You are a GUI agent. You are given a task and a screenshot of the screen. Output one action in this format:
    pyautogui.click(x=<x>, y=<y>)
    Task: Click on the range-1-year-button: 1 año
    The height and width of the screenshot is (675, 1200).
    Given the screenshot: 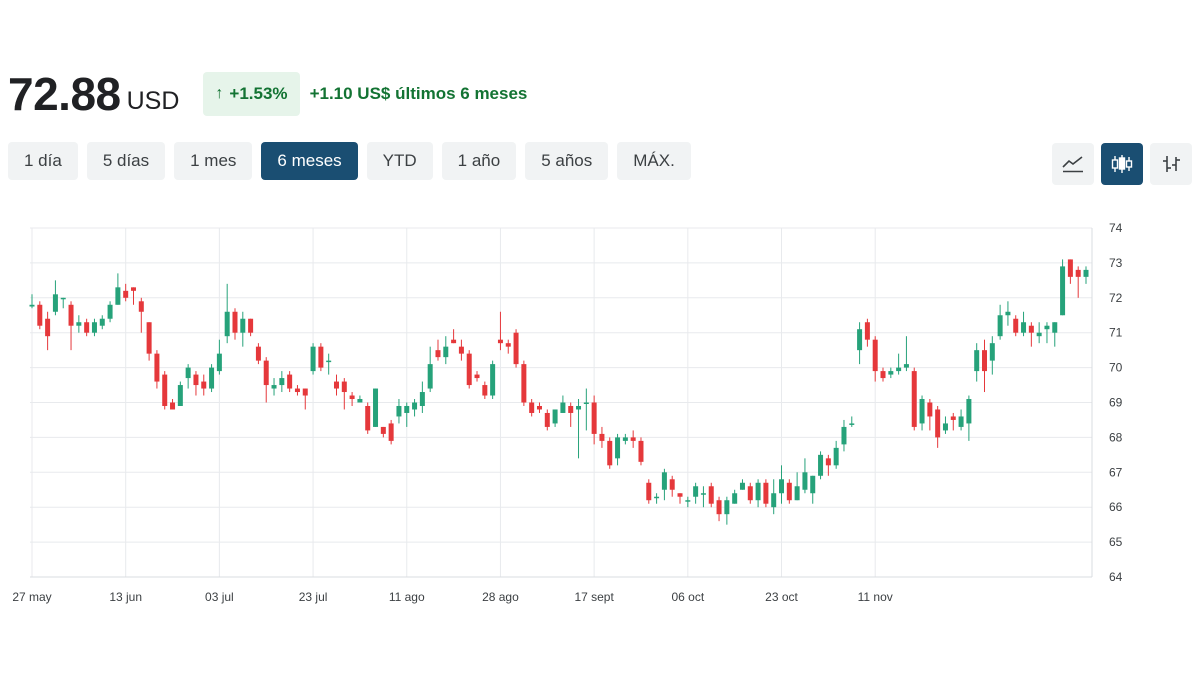 What is the action you would take?
    pyautogui.click(x=479, y=161)
    